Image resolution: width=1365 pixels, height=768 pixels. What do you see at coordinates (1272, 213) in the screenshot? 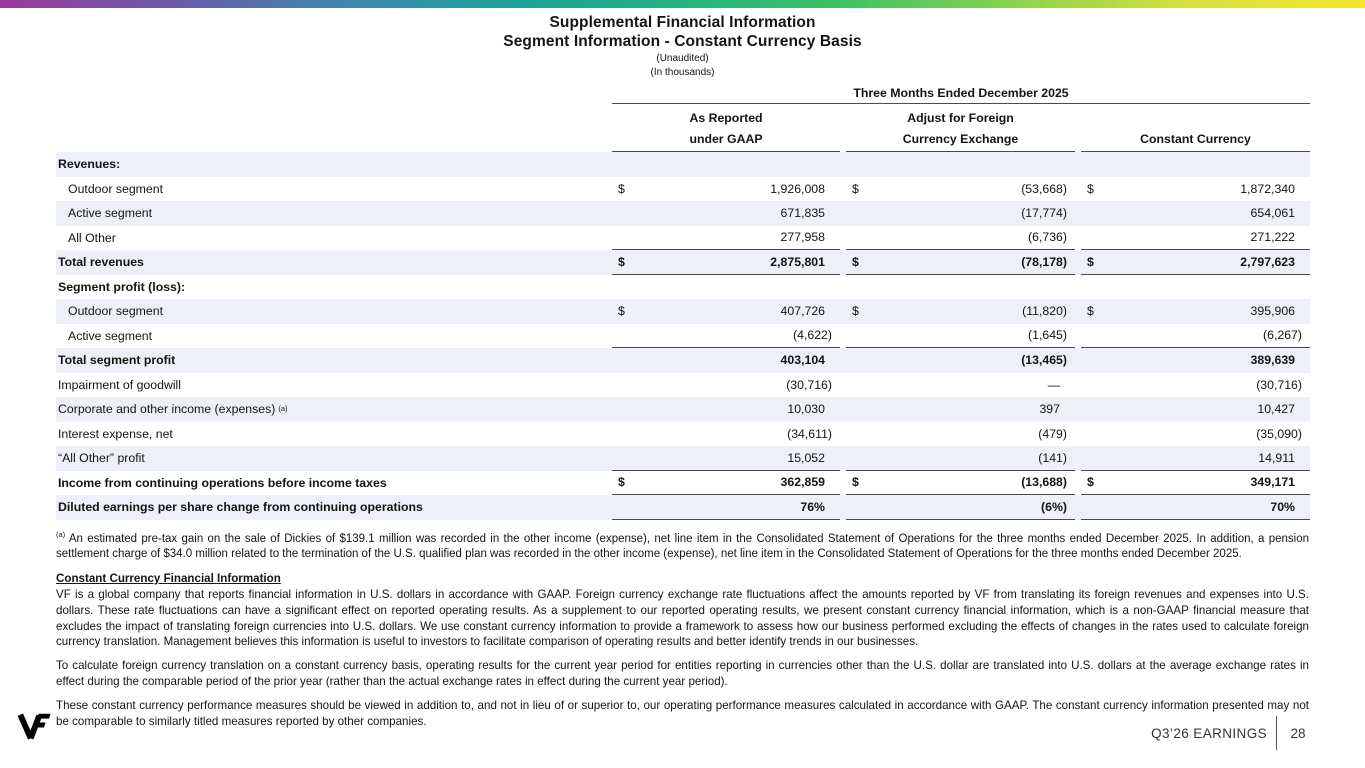
I see `cell-value: 654,061` at bounding box center [1272, 213].